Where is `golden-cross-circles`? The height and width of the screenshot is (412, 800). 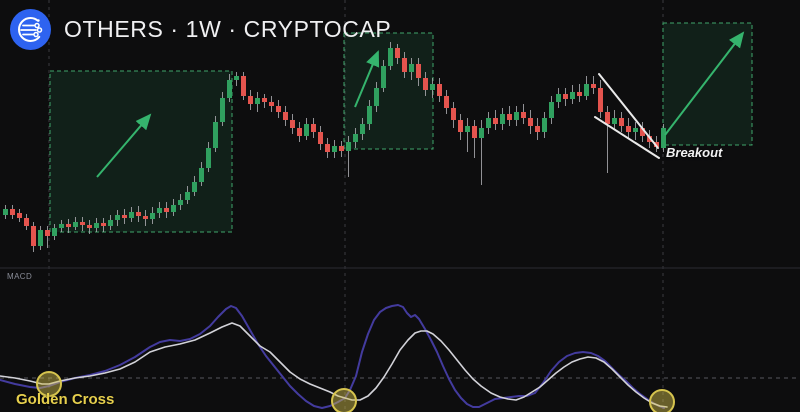 golden-cross-circles is located at coordinates (355, 391).